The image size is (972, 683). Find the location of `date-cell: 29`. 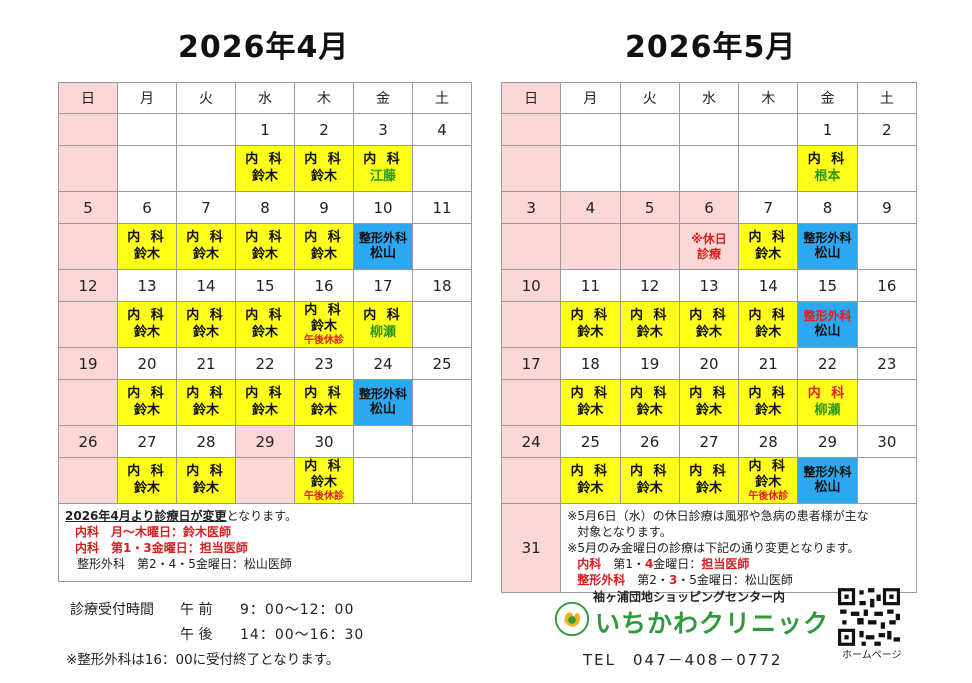

date-cell: 29 is located at coordinates (827, 441).